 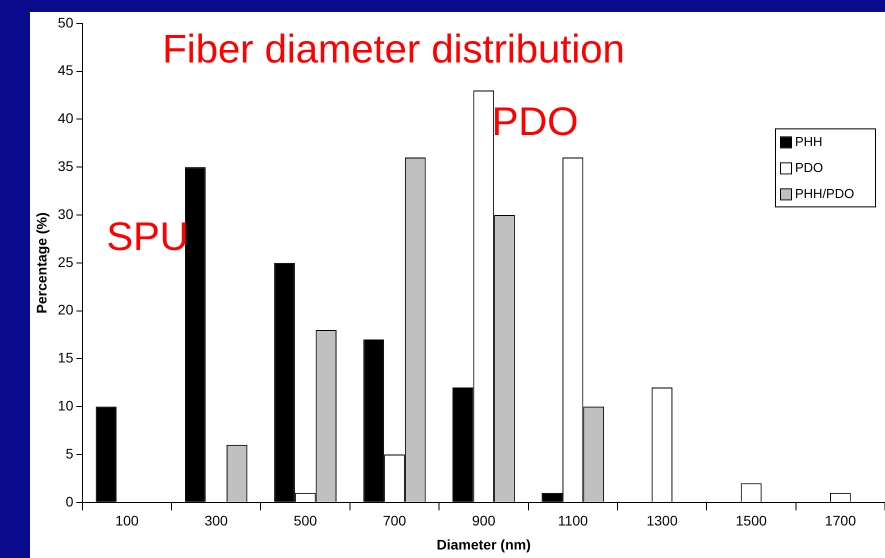 I want to click on x-tick-label: 500, so click(x=306, y=520).